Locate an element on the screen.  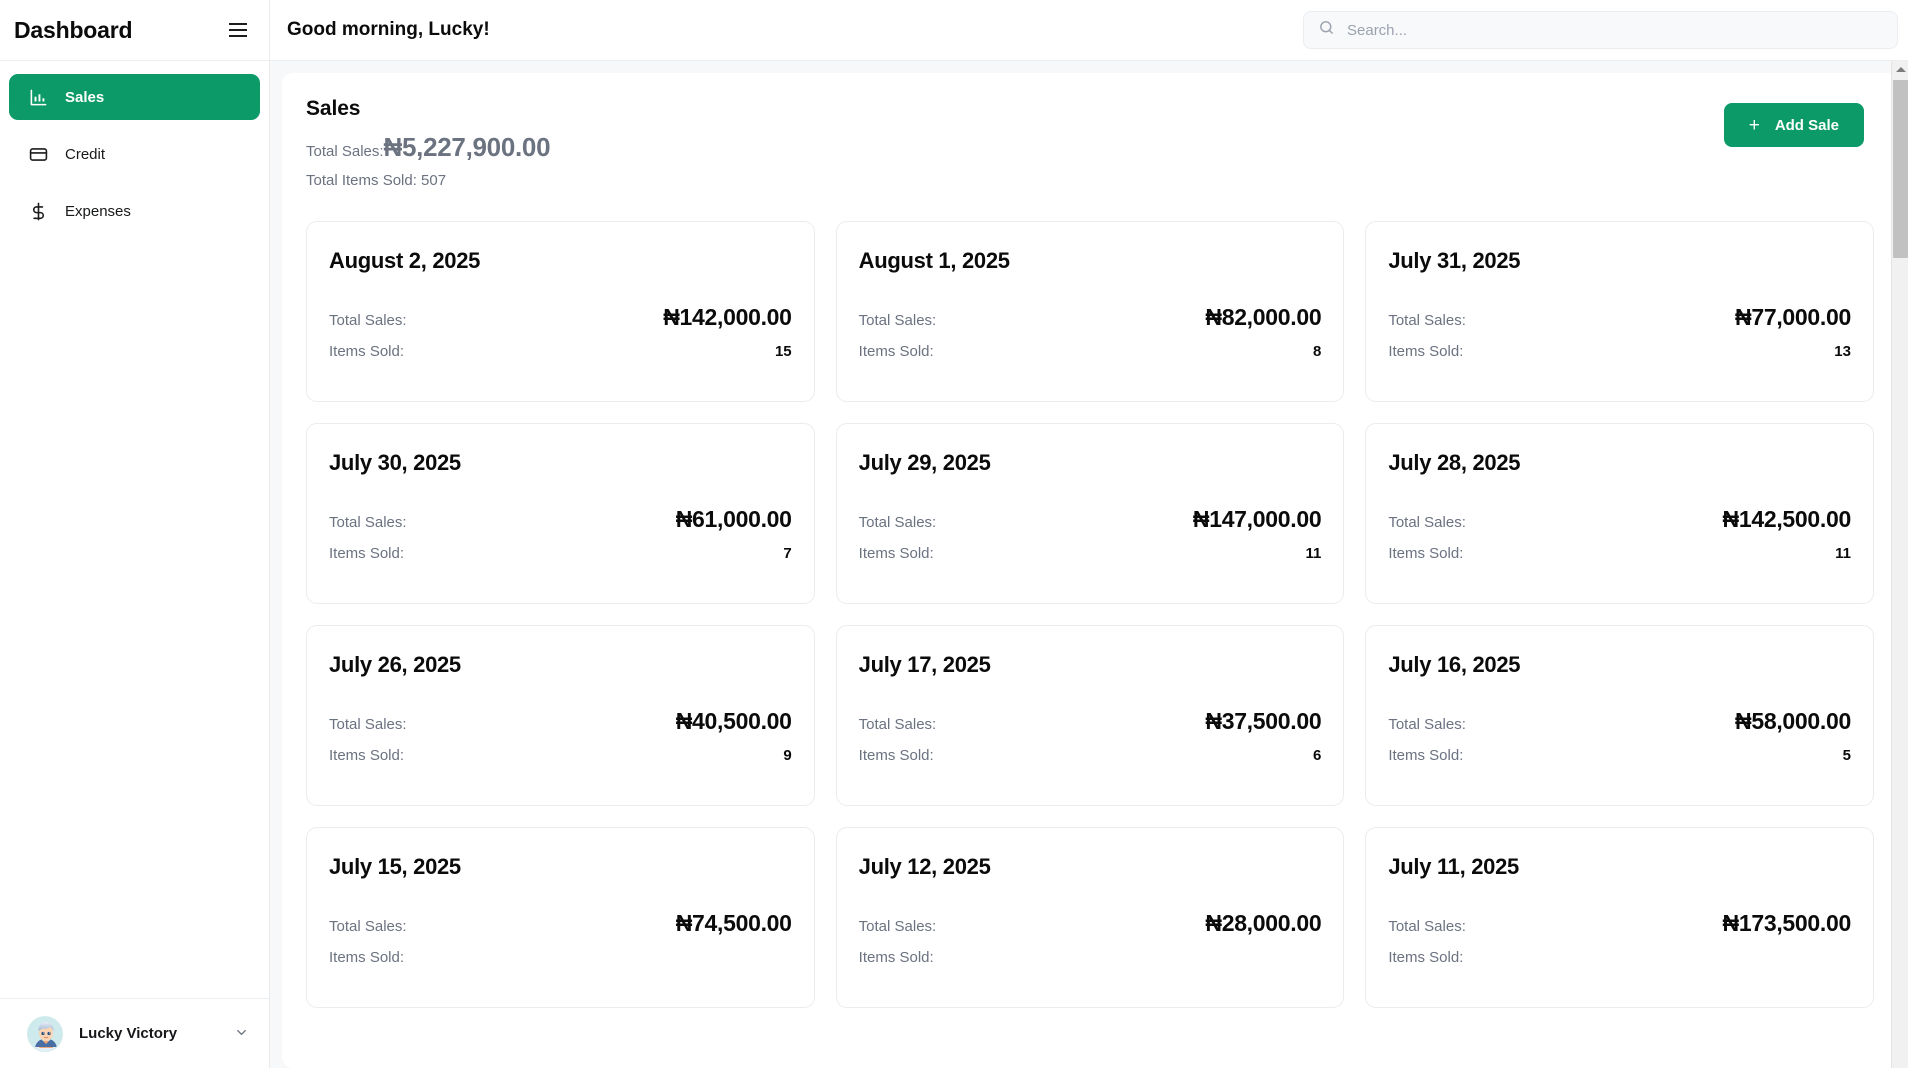
sidebar-item-expenses: Expenses is located at coordinates (134, 211).